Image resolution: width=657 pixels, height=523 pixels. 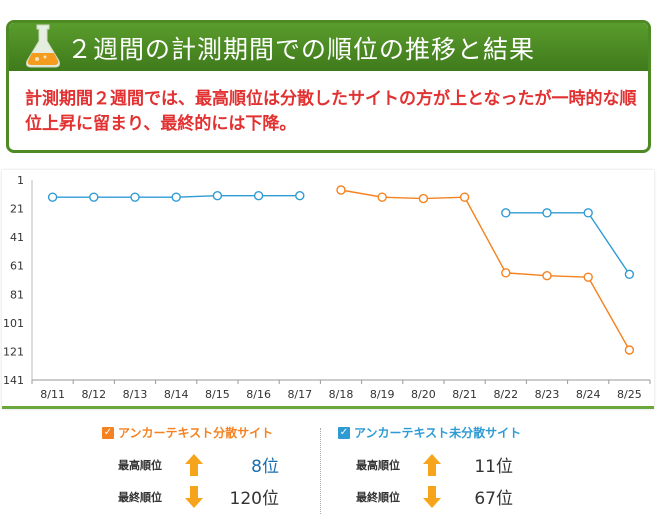 I want to click on undispersed-best-value: 11, so click(x=485, y=467).